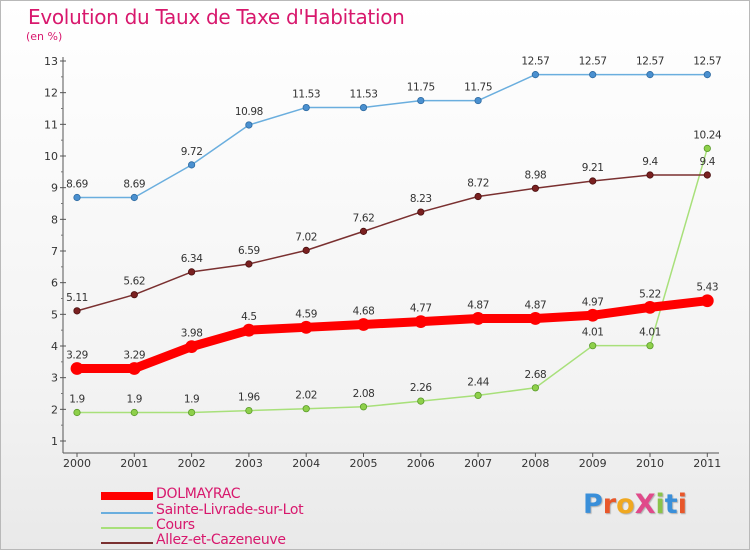 This screenshot has height=551, width=750. What do you see at coordinates (51, 124) in the screenshot?
I see `y-tick-label: 11` at bounding box center [51, 124].